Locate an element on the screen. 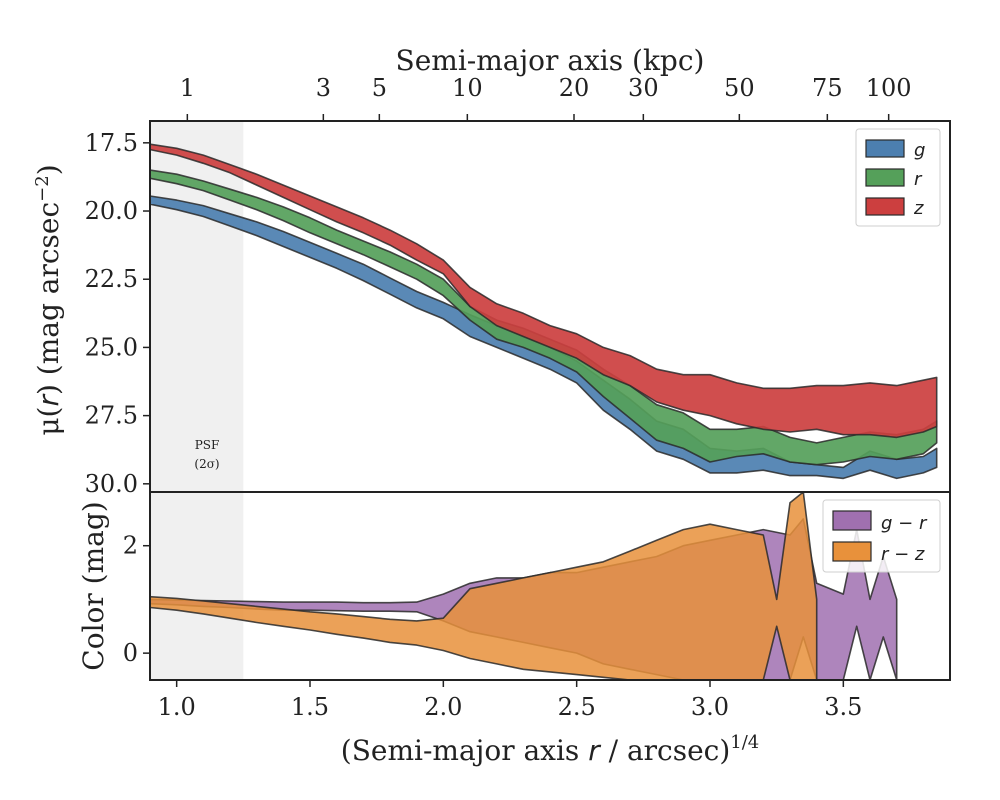 The height and width of the screenshot is (800, 1000). top-tick-label: 20 is located at coordinates (574, 88).